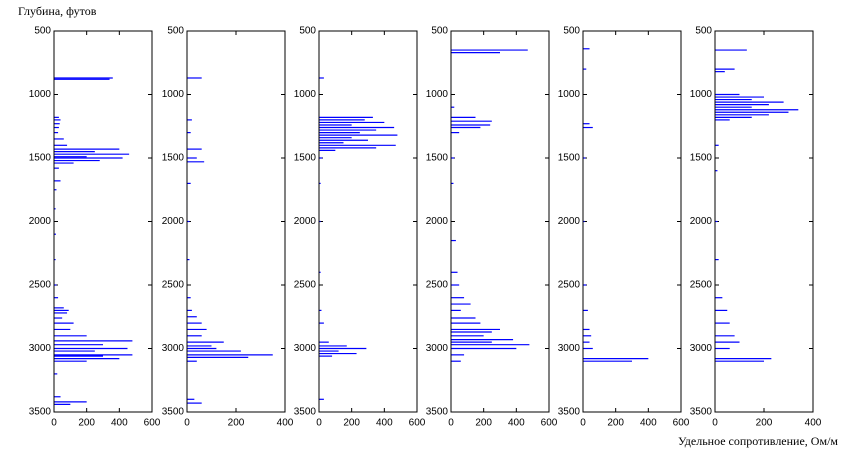 The height and width of the screenshot is (459, 850). I want to click on x-axis-label: Удельное сопротивление, Ом/м, so click(758, 441).